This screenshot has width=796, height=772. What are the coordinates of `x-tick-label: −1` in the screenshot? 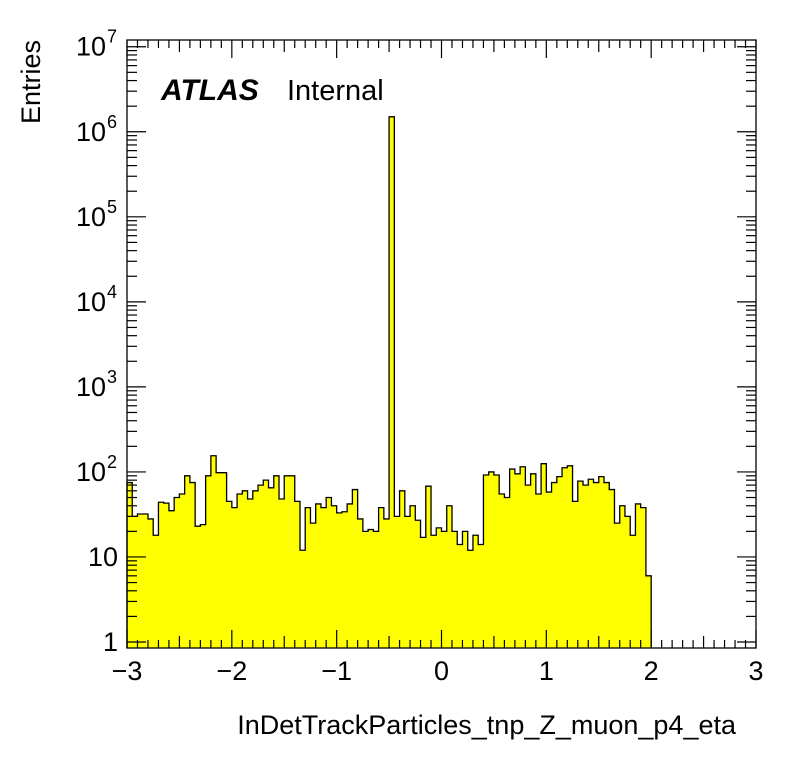 It's located at (336, 671).